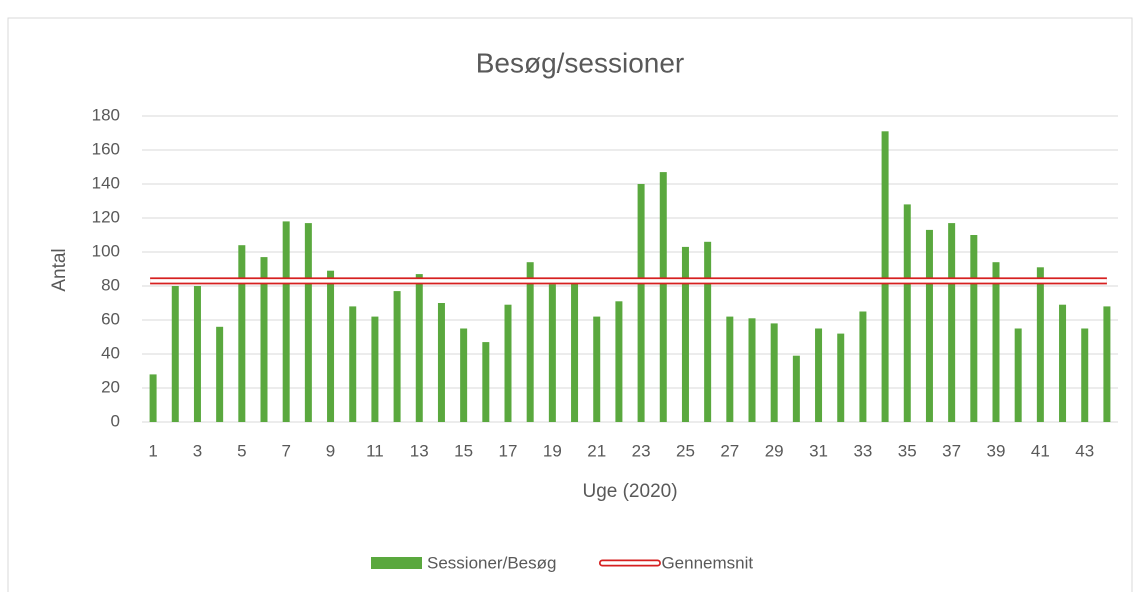  What do you see at coordinates (907, 450) in the screenshot?
I see `x-tick-label: 35` at bounding box center [907, 450].